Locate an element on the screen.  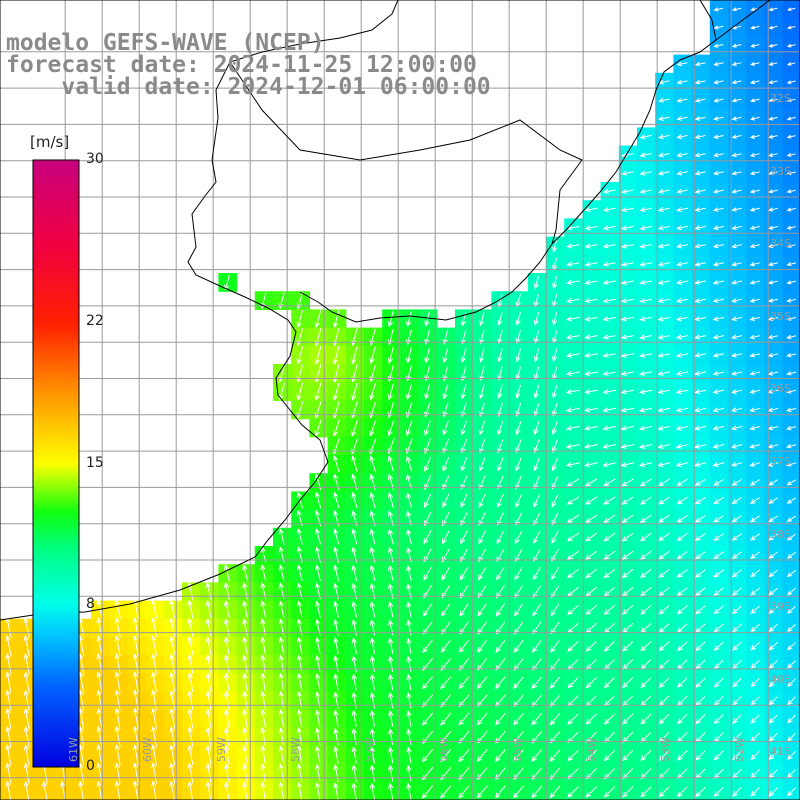
title-forecast-date: forecast date: 2024-11-25 12:00:00 is located at coordinates (241, 65).